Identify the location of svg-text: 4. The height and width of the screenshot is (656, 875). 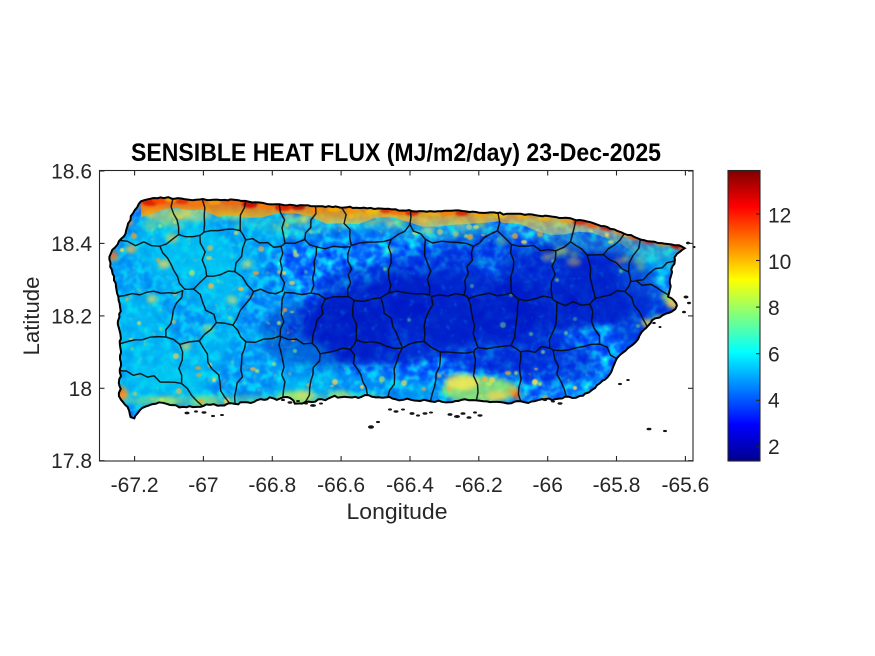
(774, 401).